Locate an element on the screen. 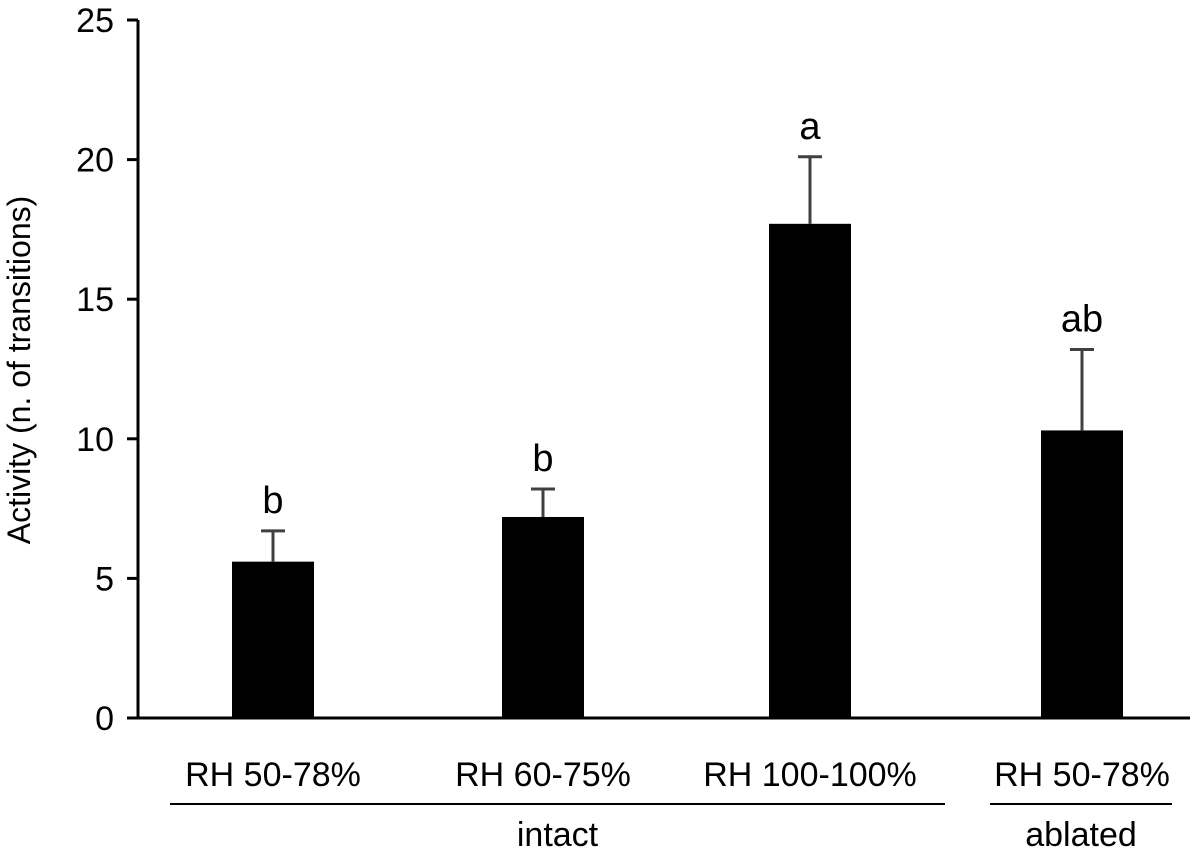  y-tick-label: 20 is located at coordinates (95, 161).